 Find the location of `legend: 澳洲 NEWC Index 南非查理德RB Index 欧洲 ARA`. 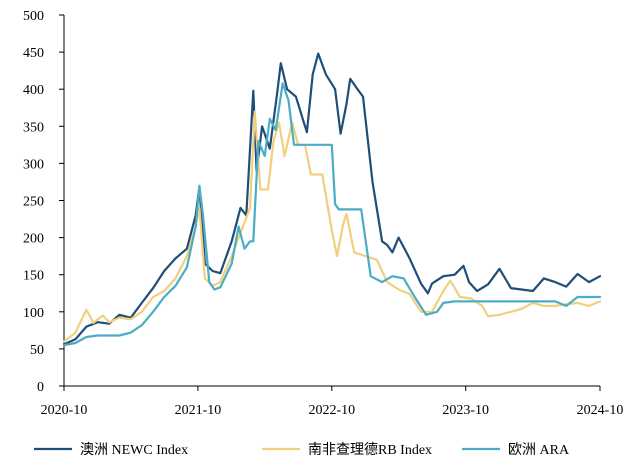

legend: 澳洲 NEWC Index 南非查理德RB Index 欧洲 ARA is located at coordinates (302, 450).